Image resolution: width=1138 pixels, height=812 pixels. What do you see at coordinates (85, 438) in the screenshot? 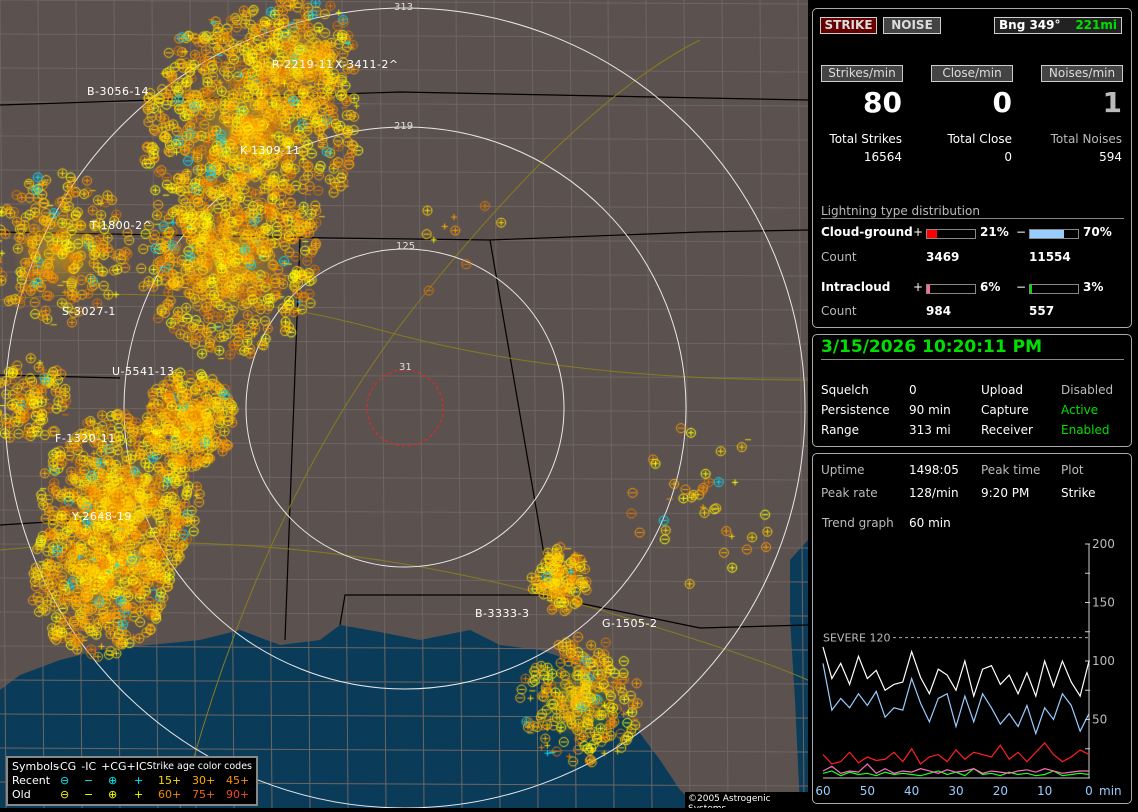
I see `storm-label: F-1320-11` at bounding box center [85, 438].